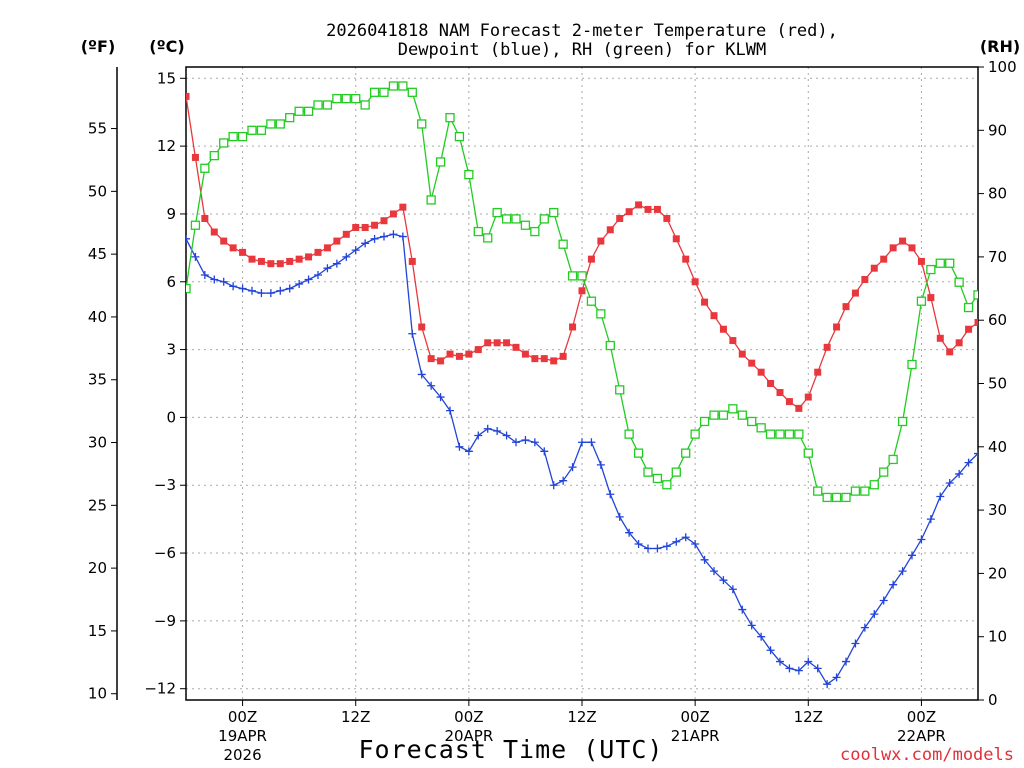  What do you see at coordinates (171, 417) in the screenshot?
I see `celsius-tick-label: 0` at bounding box center [171, 417].